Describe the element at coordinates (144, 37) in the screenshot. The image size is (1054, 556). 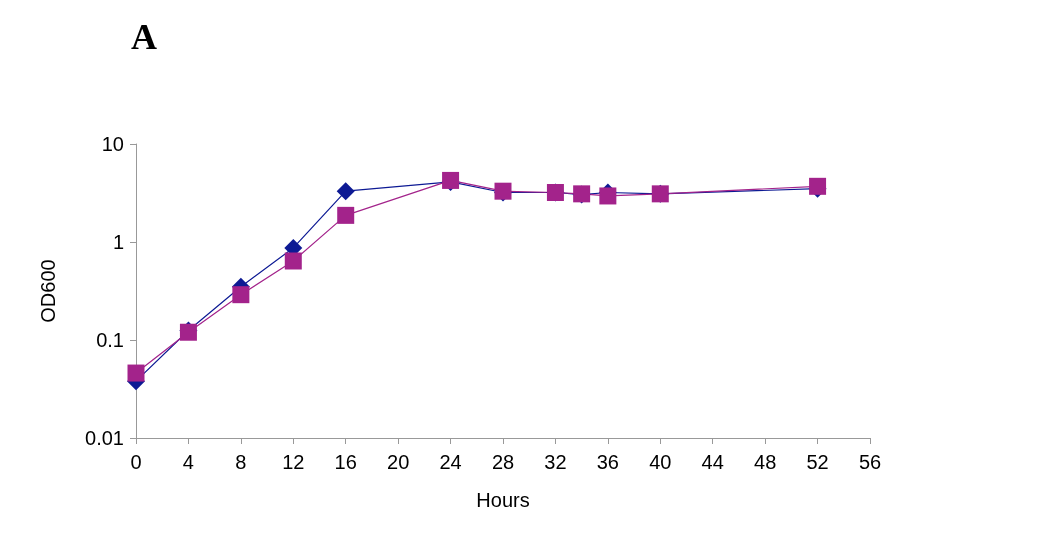
I see `chart-title: A` at that location.